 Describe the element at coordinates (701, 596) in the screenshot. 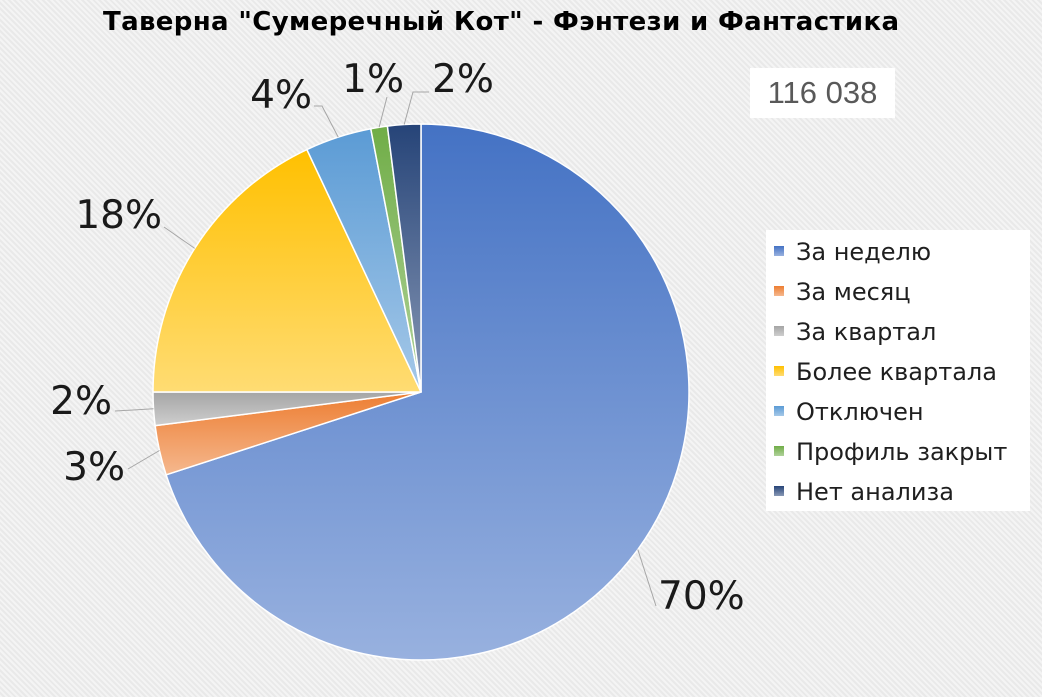

I see `data-label-week: 70%` at that location.